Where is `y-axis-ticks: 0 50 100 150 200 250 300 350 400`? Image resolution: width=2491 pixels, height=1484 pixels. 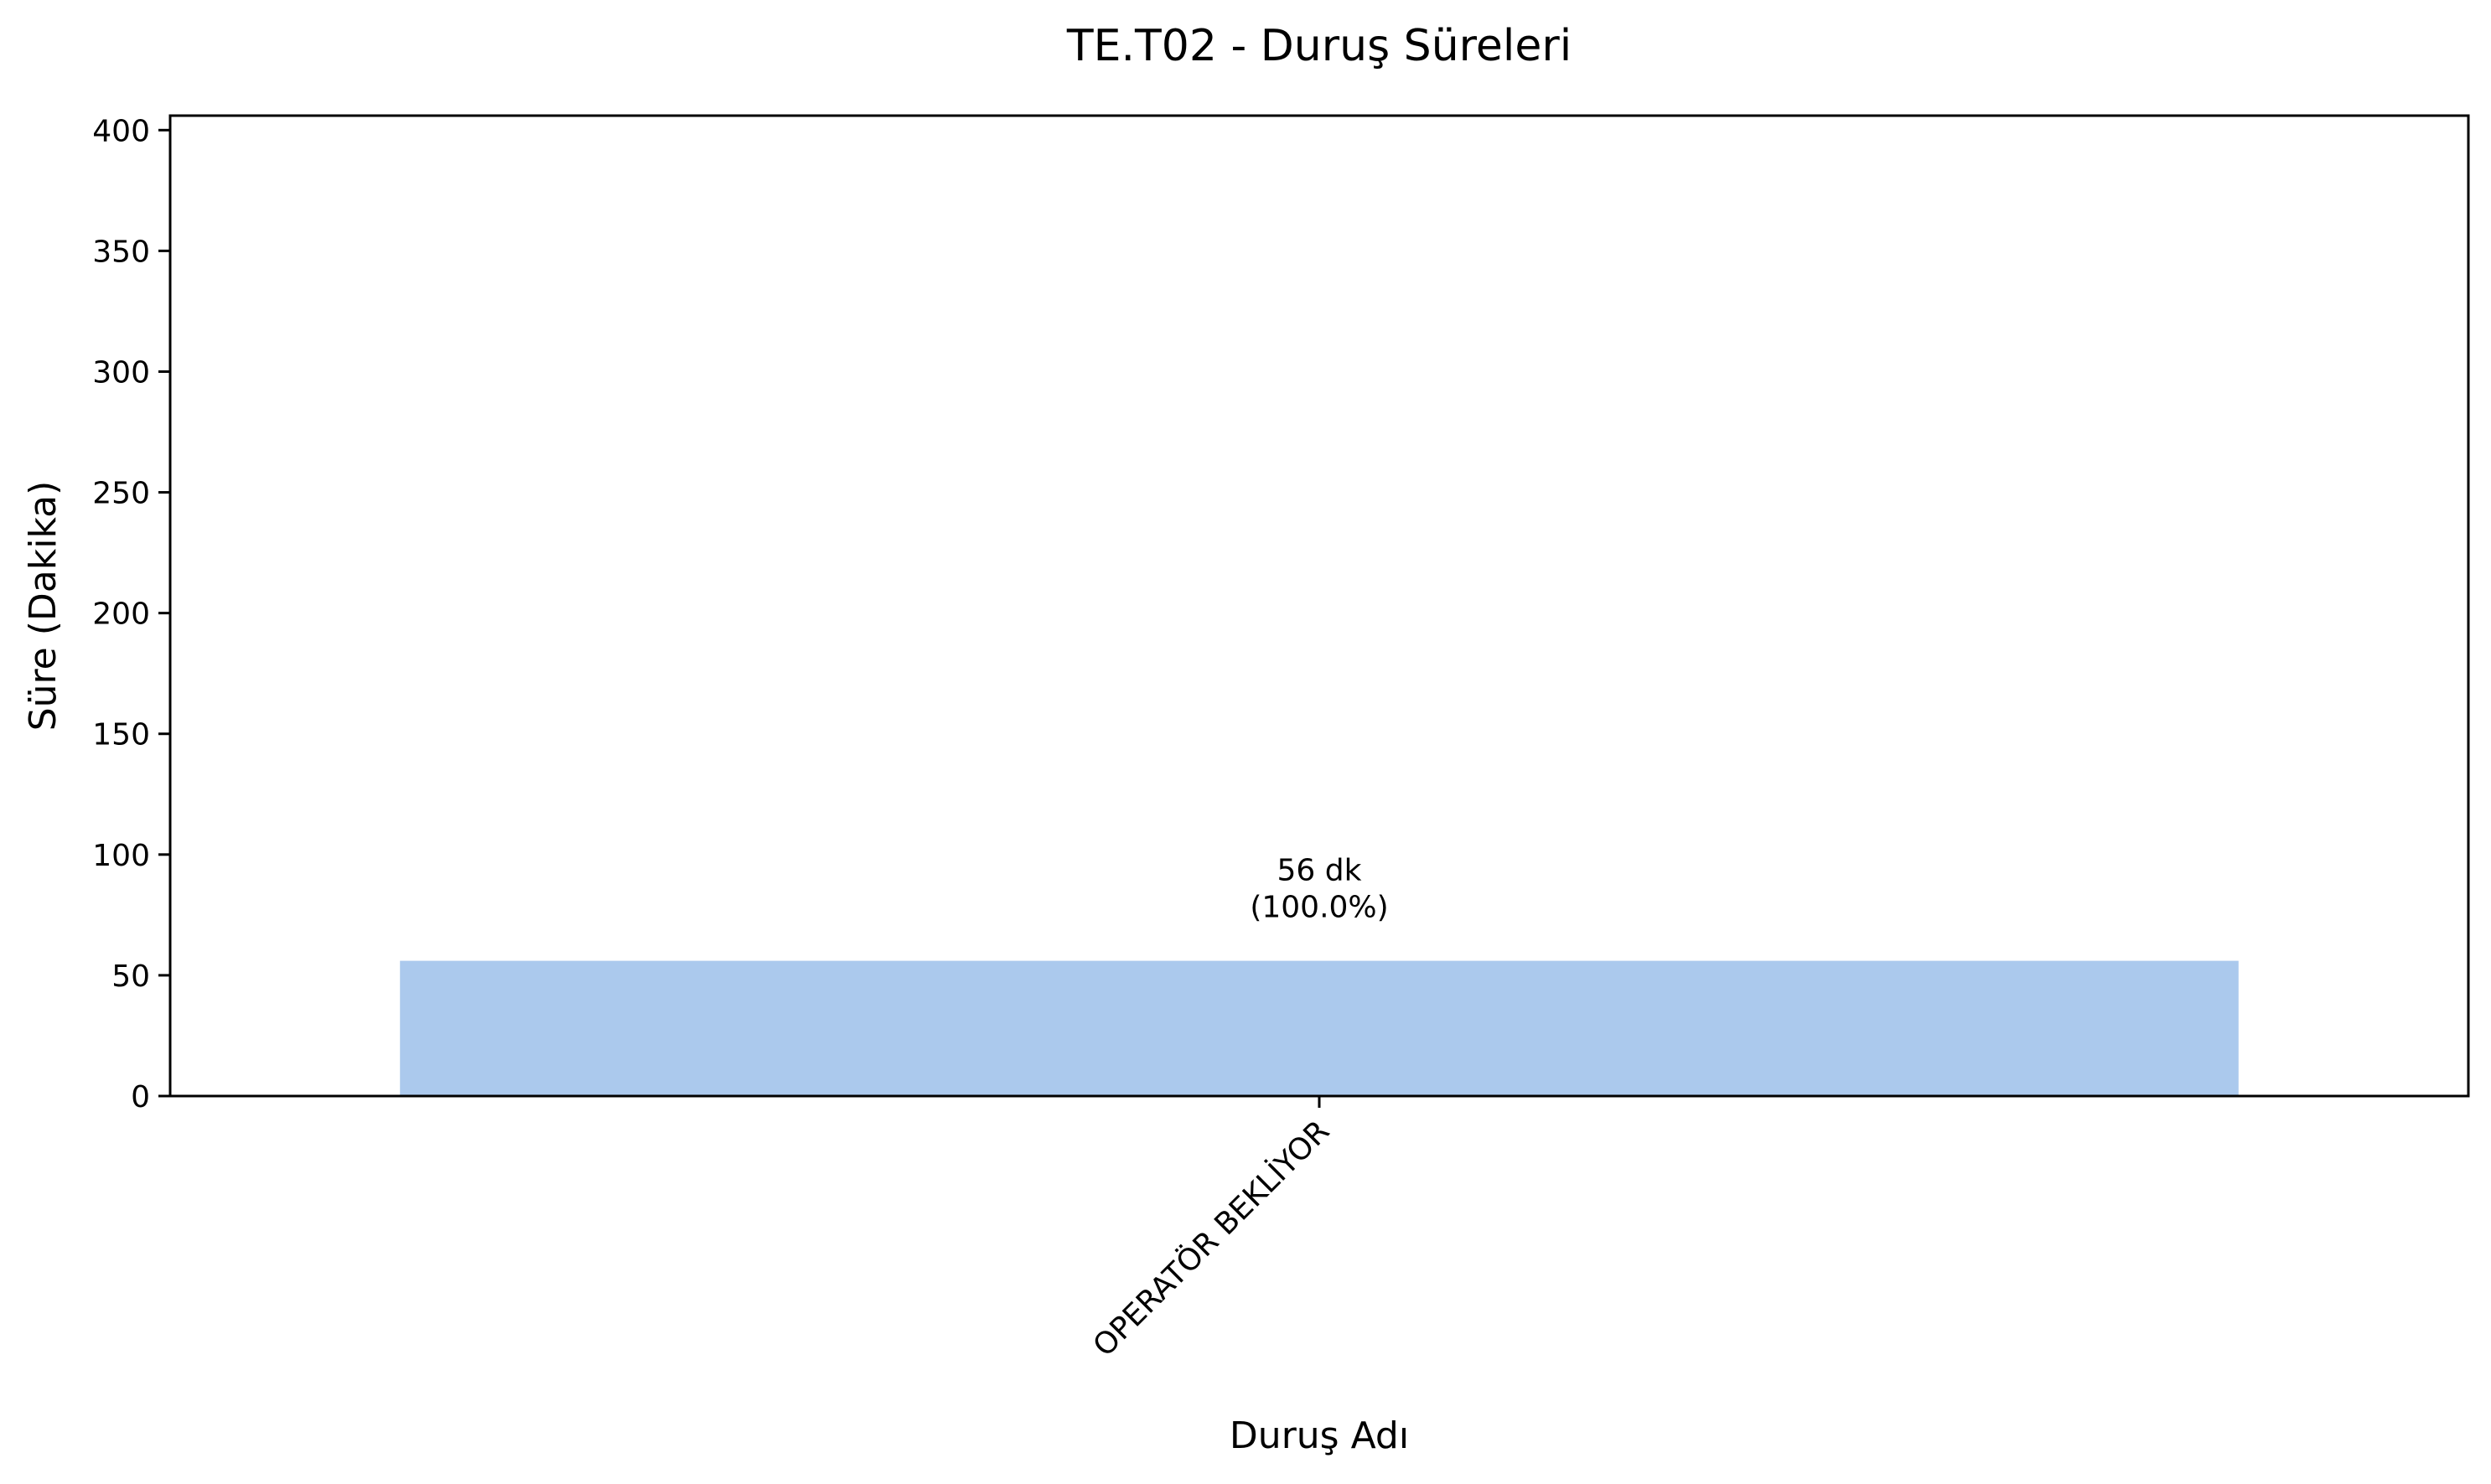 y-axis-ticks: 0 50 100 150 200 250 300 350 400 is located at coordinates (131, 614).